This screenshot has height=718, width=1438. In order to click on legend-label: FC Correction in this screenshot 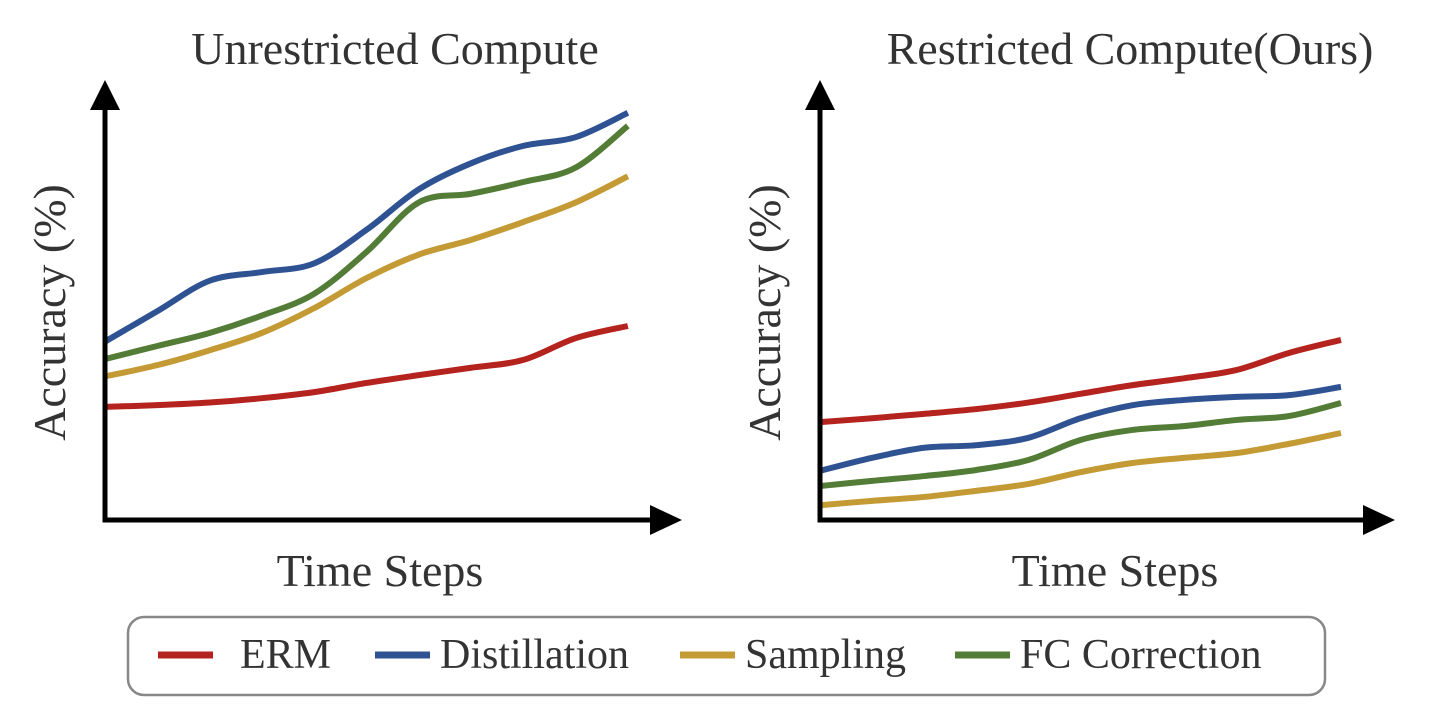, I will do `click(1140, 655)`.